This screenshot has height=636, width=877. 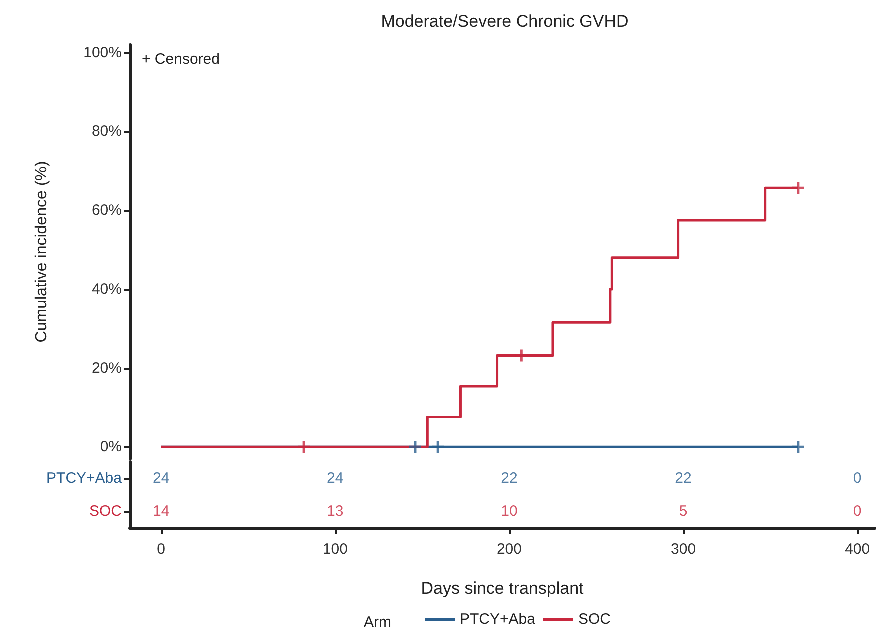 I want to click on data-label: 10, so click(x=509, y=511).